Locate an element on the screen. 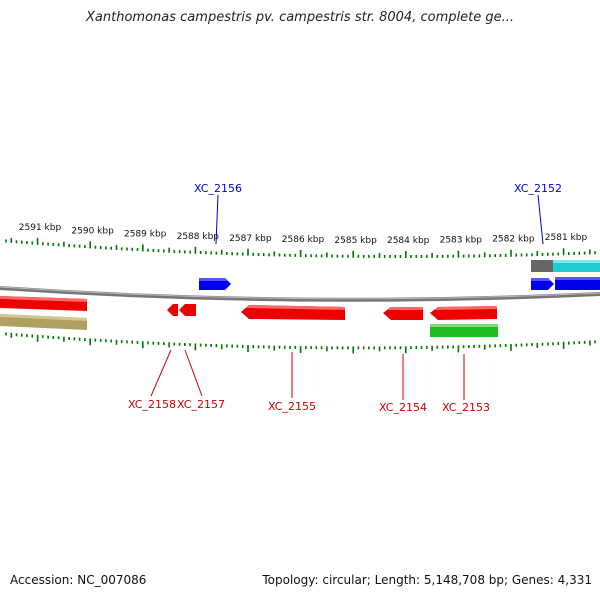 The image size is (600, 600). ruler-tick-label: 2581 kbp is located at coordinates (566, 238).